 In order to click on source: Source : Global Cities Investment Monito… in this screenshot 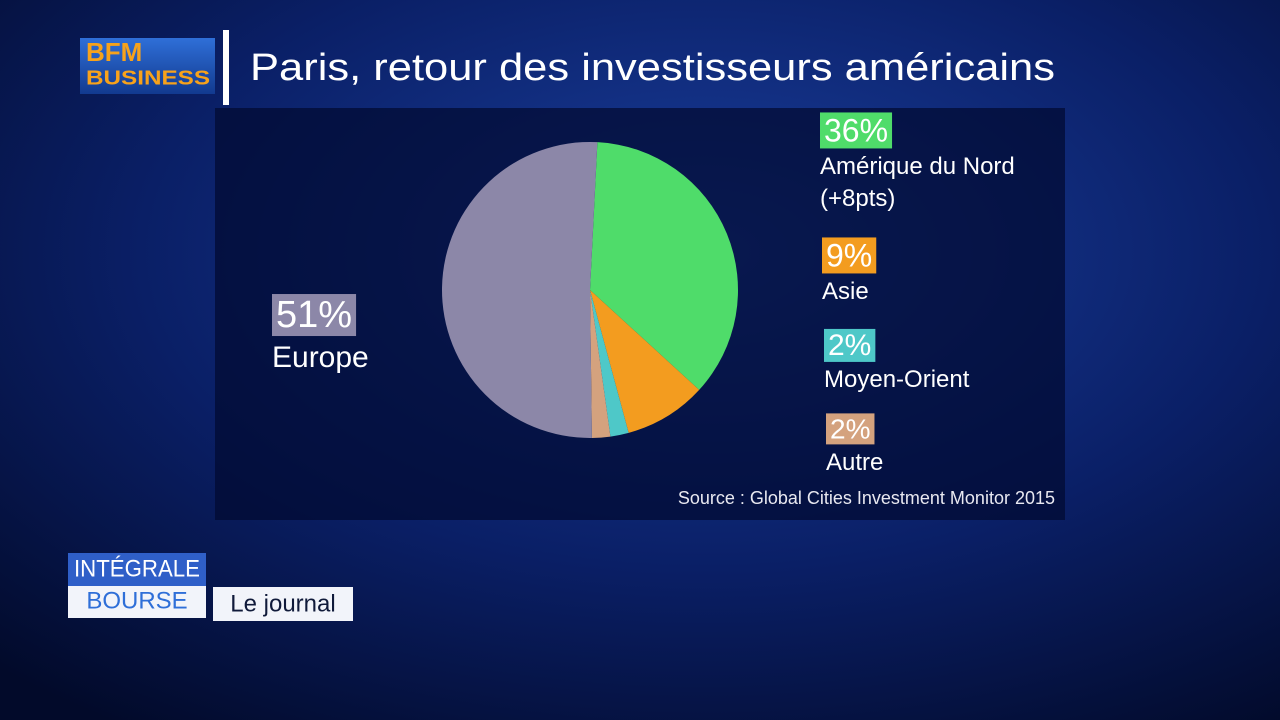, I will do `click(866, 498)`.